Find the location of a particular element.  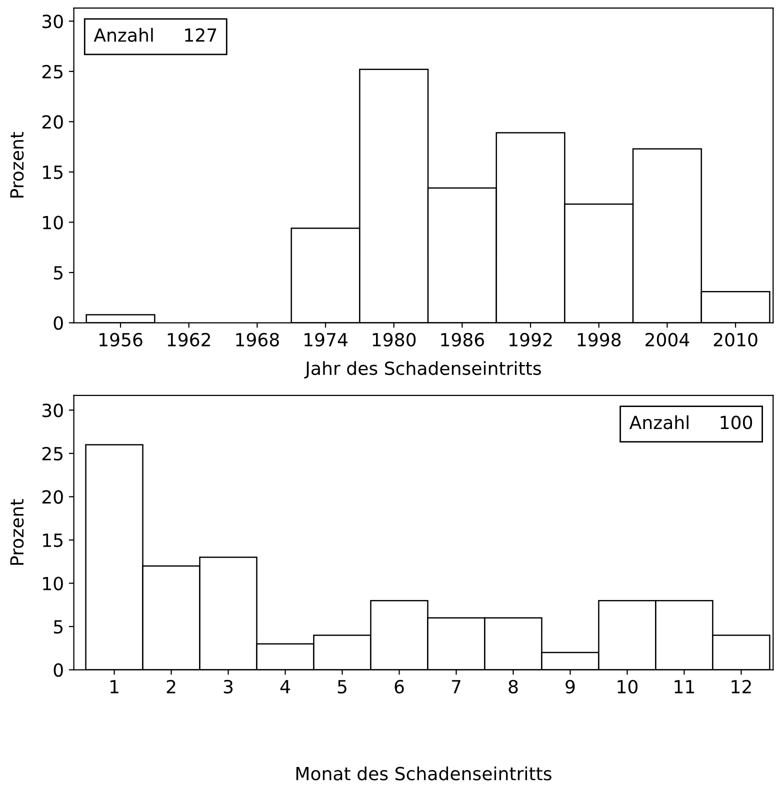

x-tick-label: 1980 is located at coordinates (394, 339).